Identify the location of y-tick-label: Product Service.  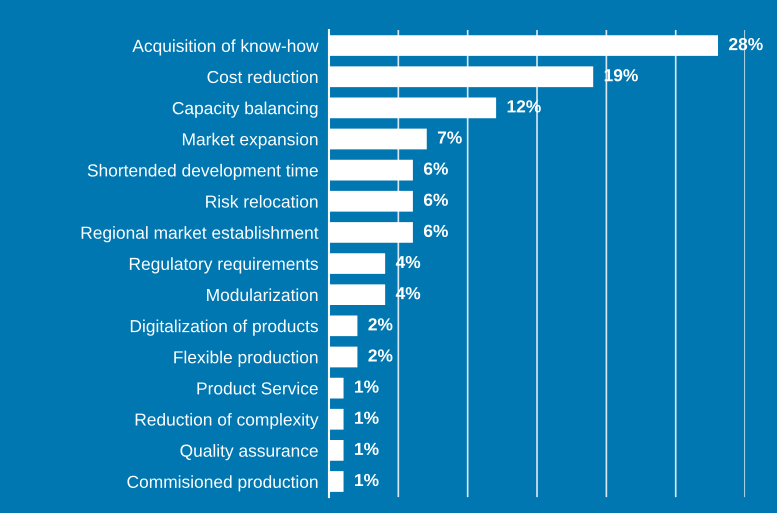
(257, 388).